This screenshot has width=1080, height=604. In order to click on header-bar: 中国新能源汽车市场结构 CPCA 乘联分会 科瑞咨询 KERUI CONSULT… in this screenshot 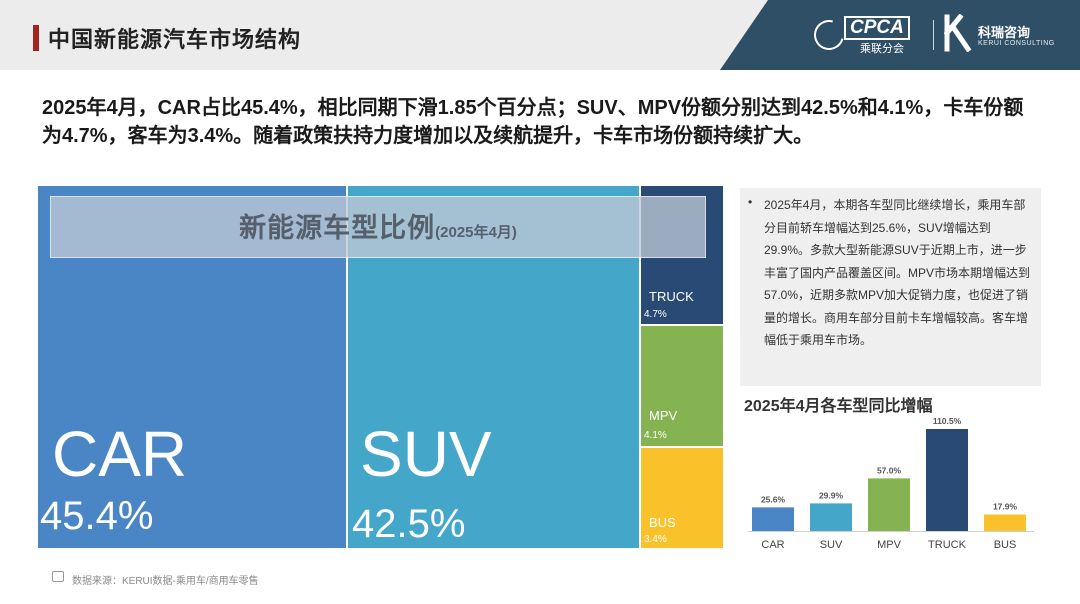, I will do `click(540, 35)`.